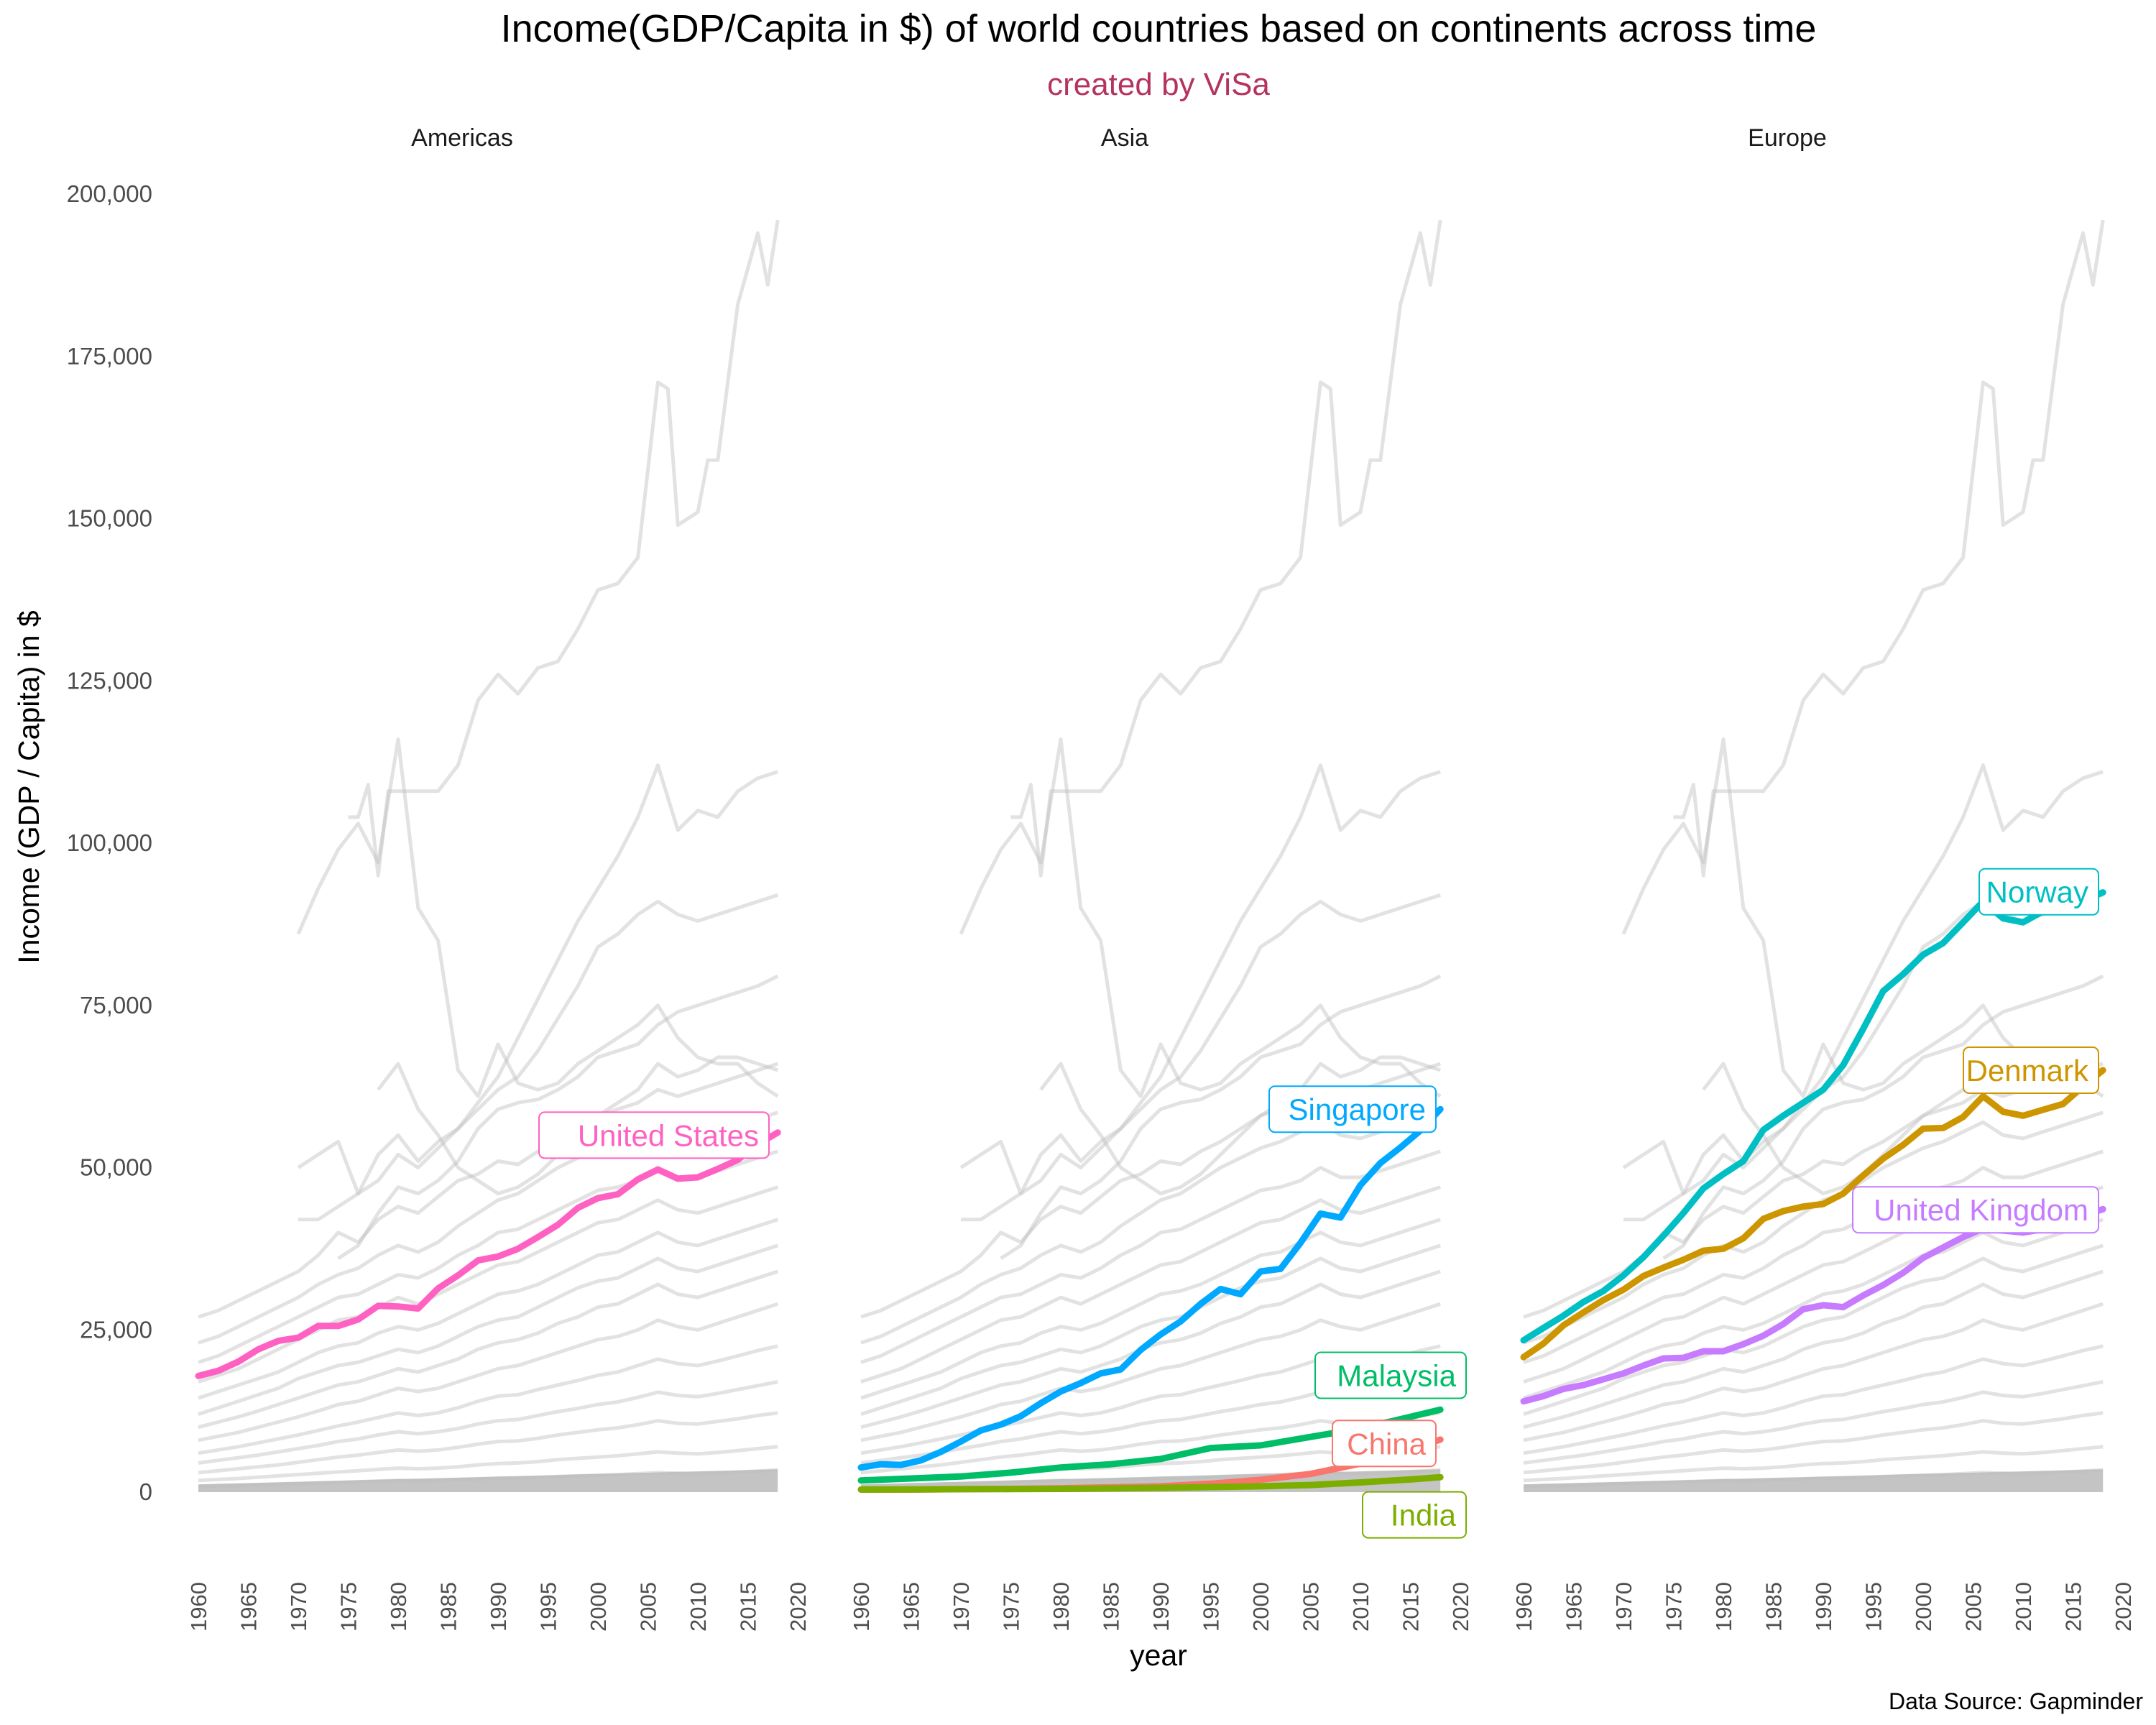 This screenshot has width=2156, height=1725. I want to click on y-tick-label: 100,000, so click(109, 842).